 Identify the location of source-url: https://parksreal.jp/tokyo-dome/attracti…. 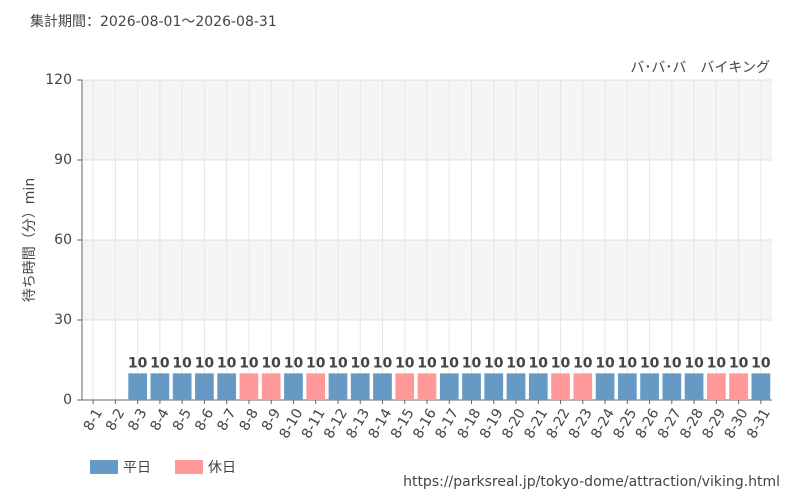
(591, 482).